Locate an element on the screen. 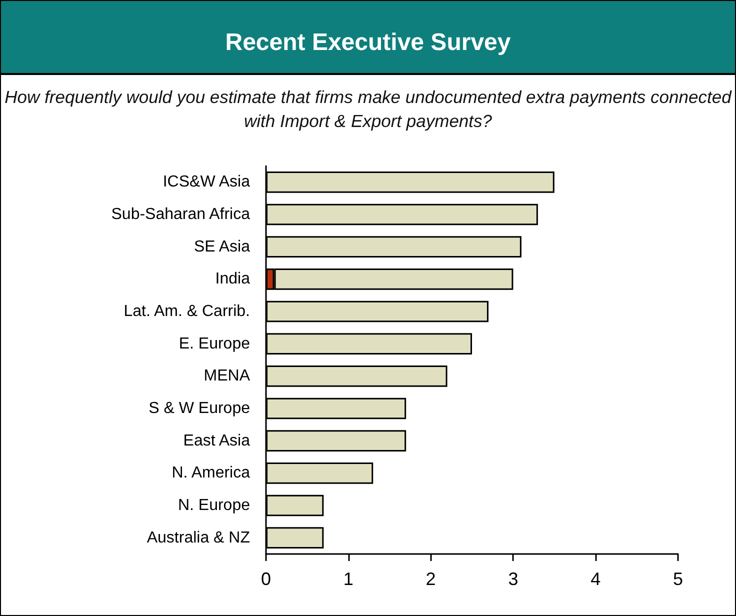 The image size is (736, 616). chart-subtitle: How frequently would you estimate that firms make undocumented extra payments connected with Import & Export payments? is located at coordinates (368, 109).